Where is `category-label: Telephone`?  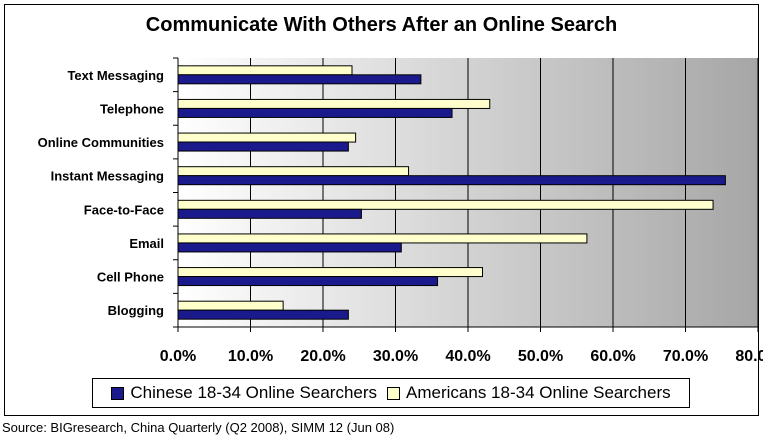 category-label: Telephone is located at coordinates (132, 108).